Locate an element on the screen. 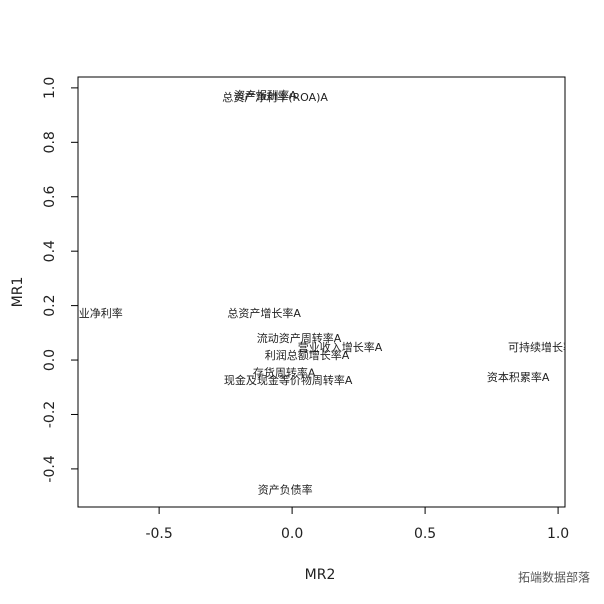 The width and height of the screenshot is (604, 604). point-label: 流动资产周转率A is located at coordinates (299, 338).